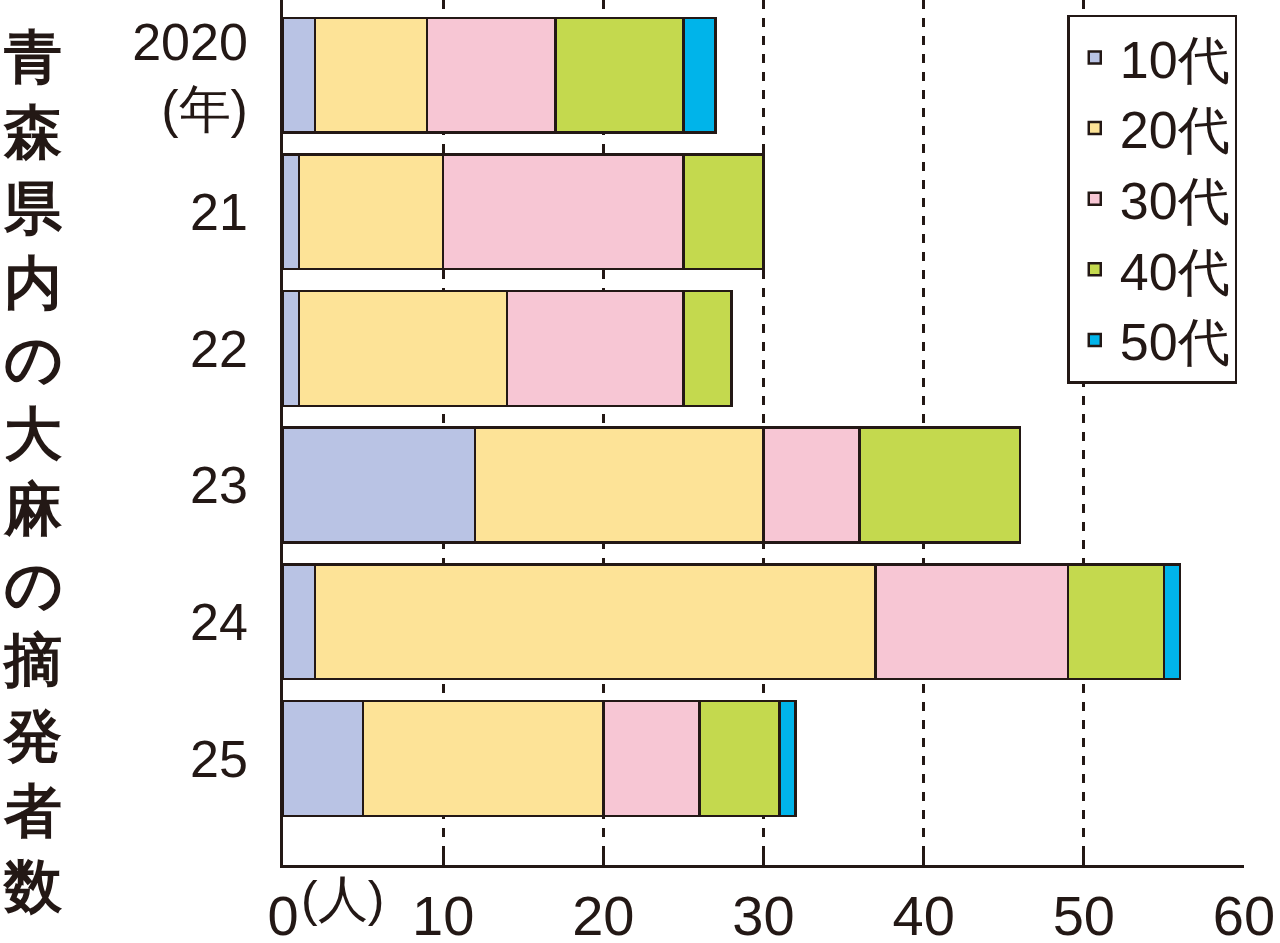 This screenshot has height=943, width=1280. I want to click on legend-label: 20代, so click(1174, 130).